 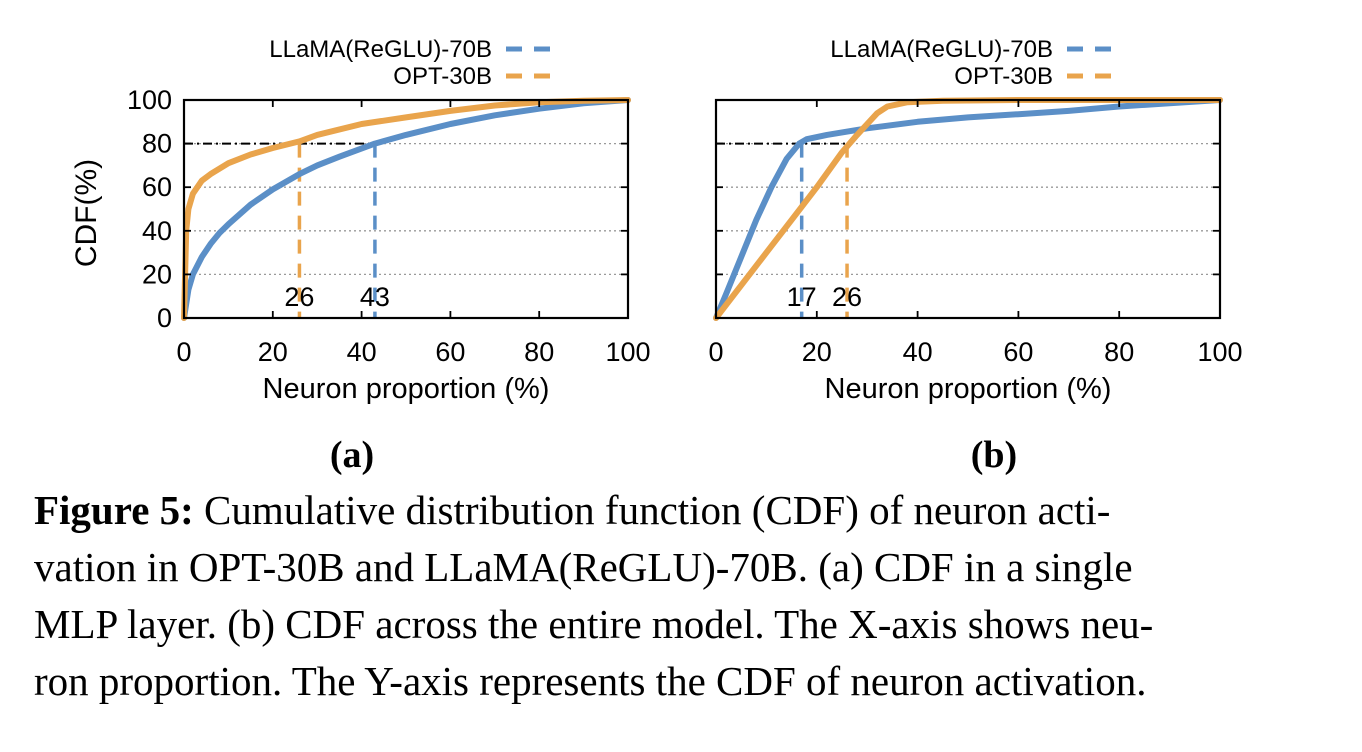 What do you see at coordinates (406, 389) in the screenshot?
I see `panel-a-x-axis-title: Neuron proportion (%)` at bounding box center [406, 389].